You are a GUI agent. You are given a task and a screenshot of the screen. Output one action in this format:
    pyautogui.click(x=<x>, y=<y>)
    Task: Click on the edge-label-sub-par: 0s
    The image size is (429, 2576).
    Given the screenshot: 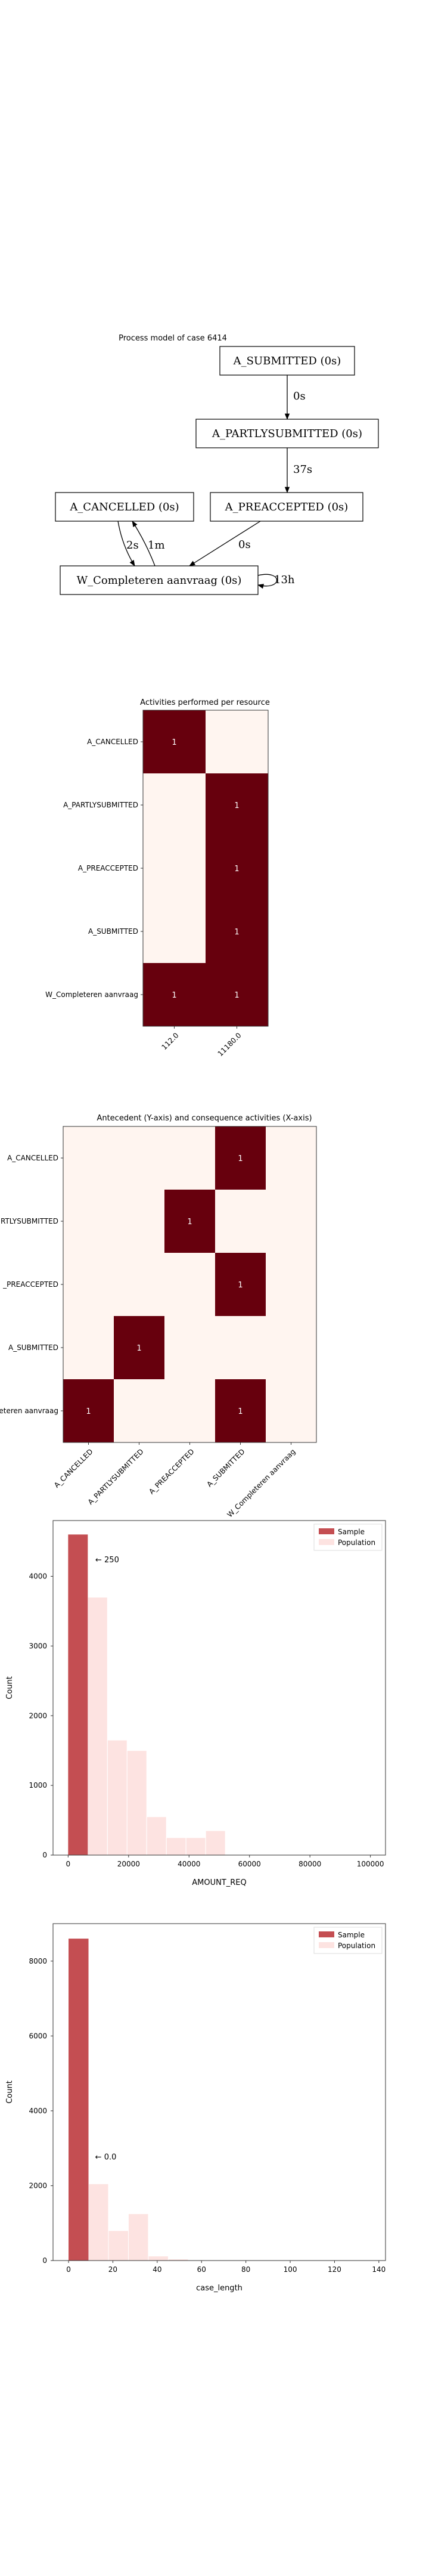 What is the action you would take?
    pyautogui.click(x=299, y=396)
    